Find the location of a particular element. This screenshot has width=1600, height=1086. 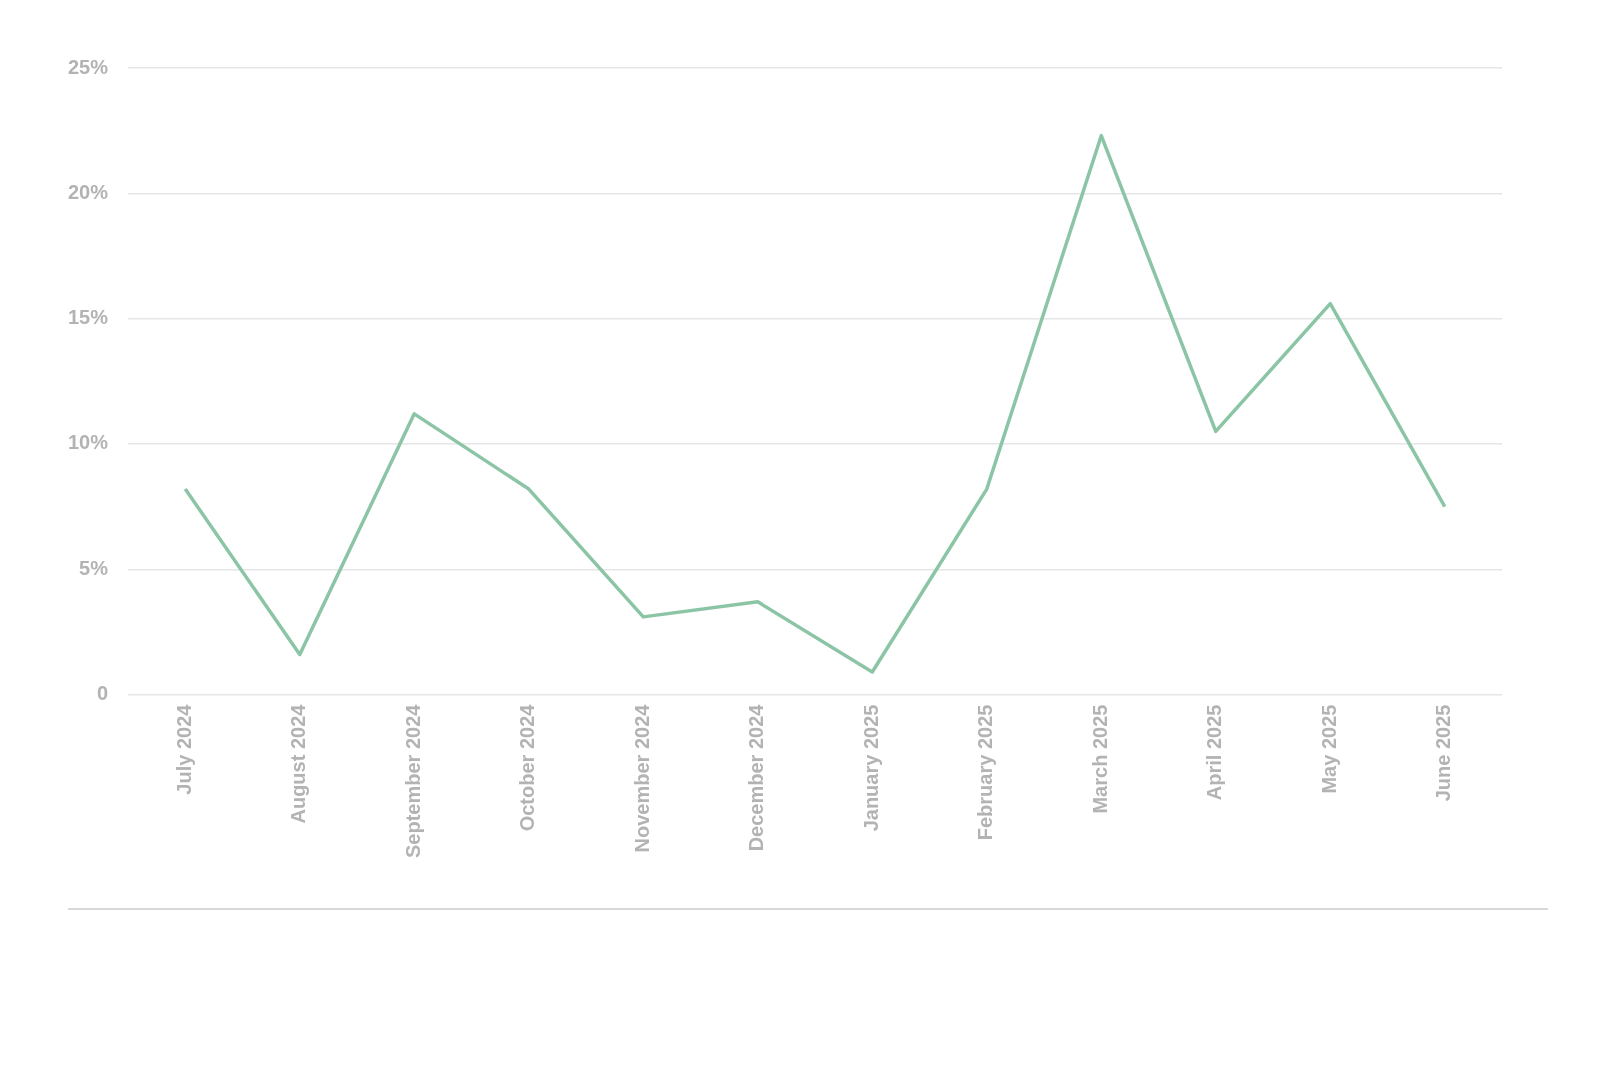

y-tick-label: 20% is located at coordinates (88, 191).